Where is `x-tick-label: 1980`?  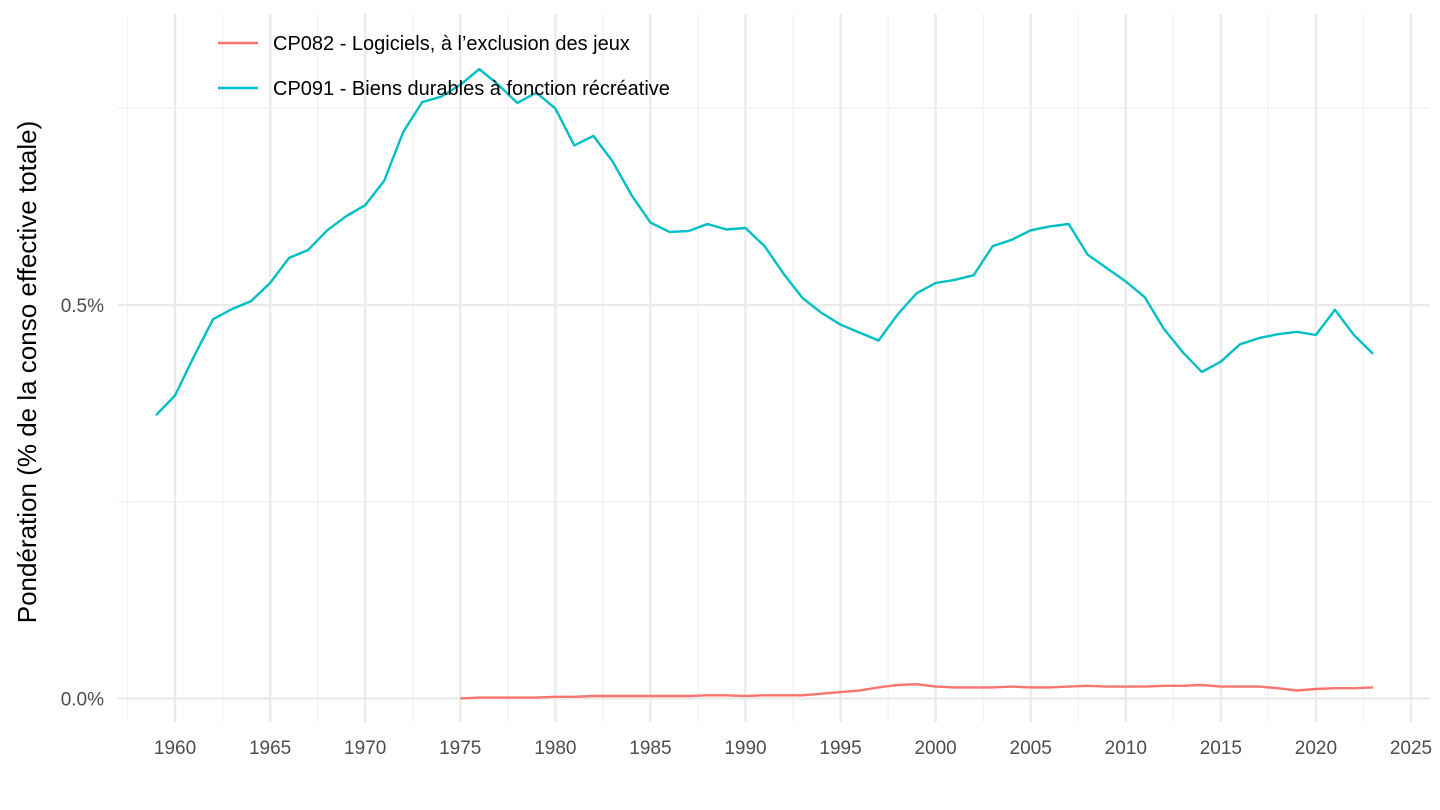
x-tick-label: 1980 is located at coordinates (555, 748).